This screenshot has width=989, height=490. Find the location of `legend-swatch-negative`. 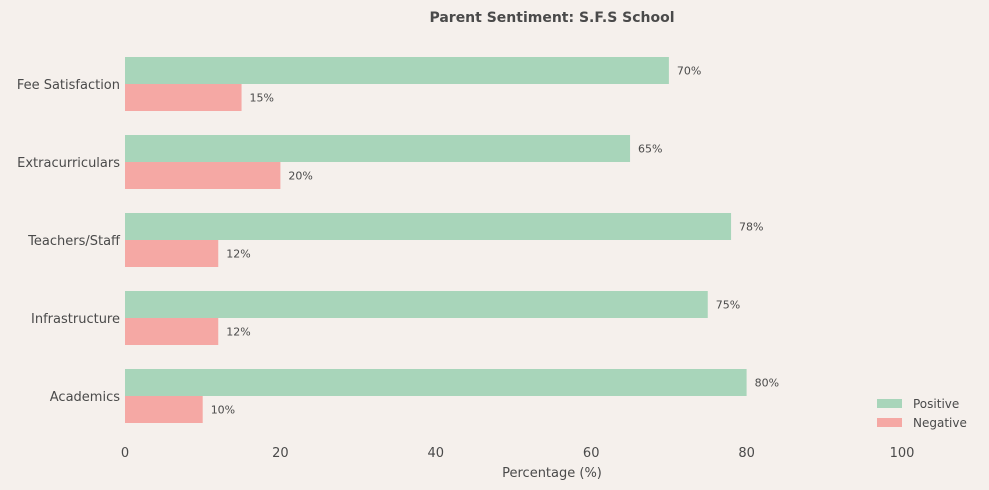

legend-swatch-negative is located at coordinates (889, 422).